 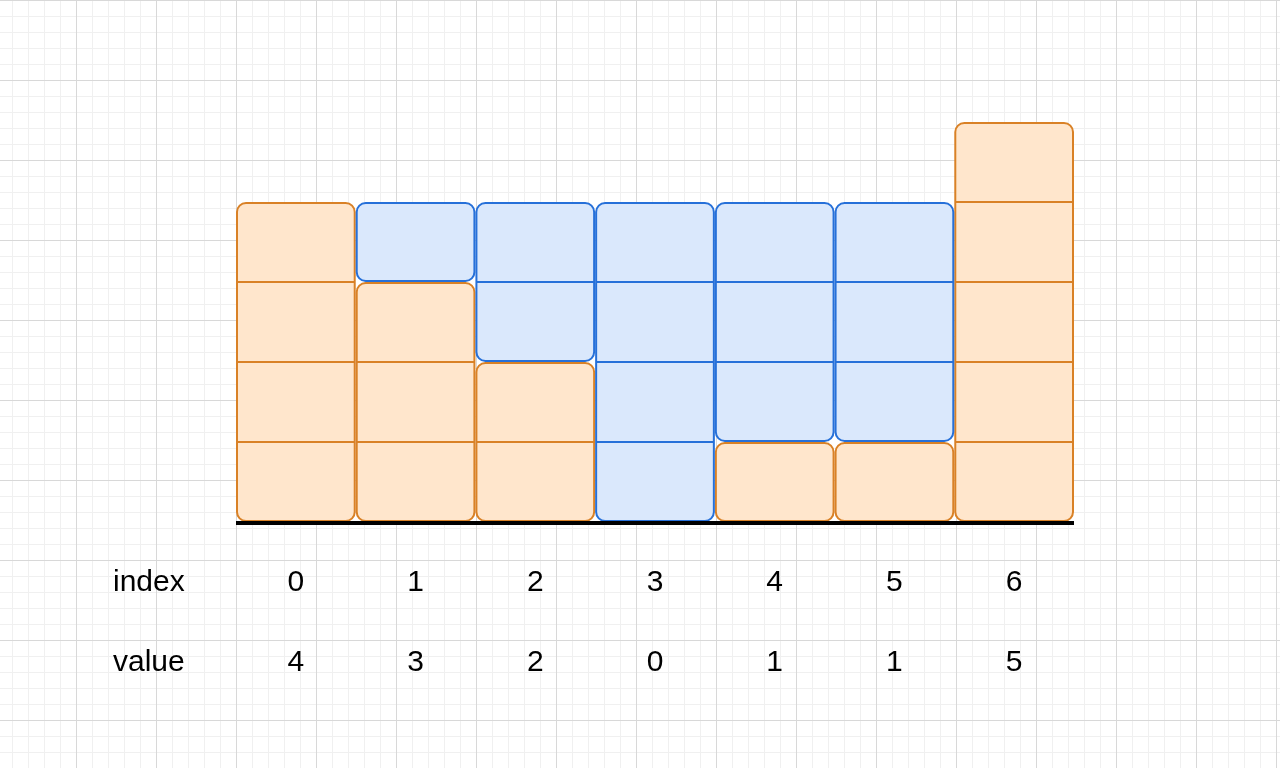 I want to click on data-label: 2, so click(x=535, y=660).